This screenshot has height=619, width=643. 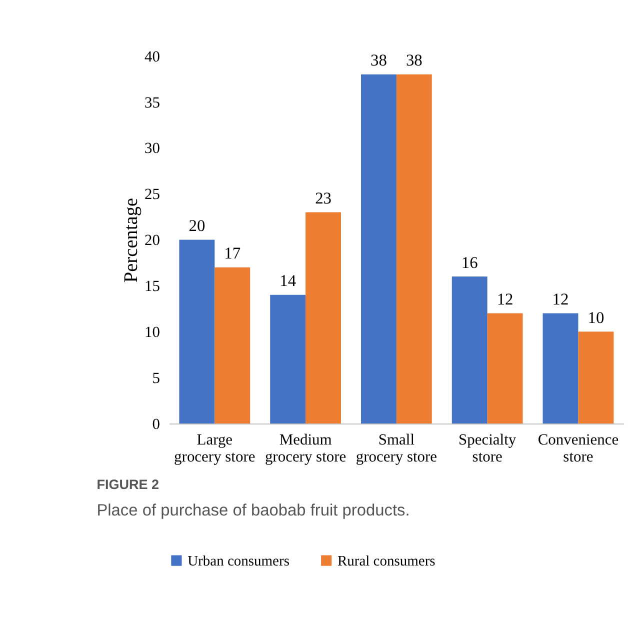 I want to click on x-tick-label: Convenience store, so click(x=578, y=448).